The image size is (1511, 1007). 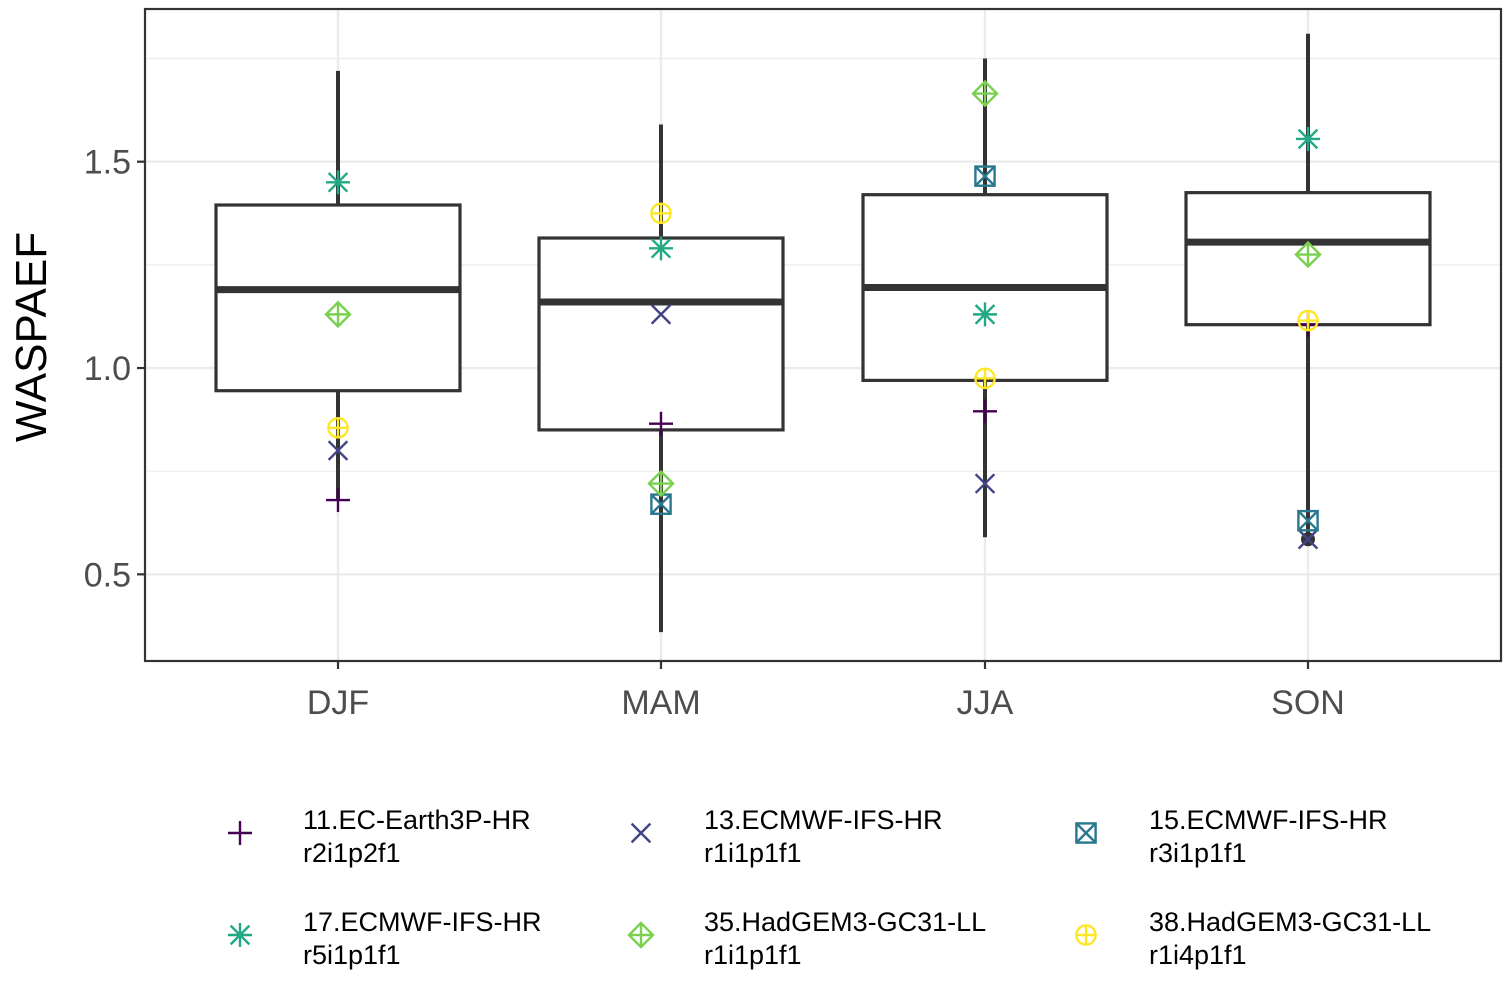 I want to click on legend-member: r3i1p1f1, so click(x=1198, y=853).